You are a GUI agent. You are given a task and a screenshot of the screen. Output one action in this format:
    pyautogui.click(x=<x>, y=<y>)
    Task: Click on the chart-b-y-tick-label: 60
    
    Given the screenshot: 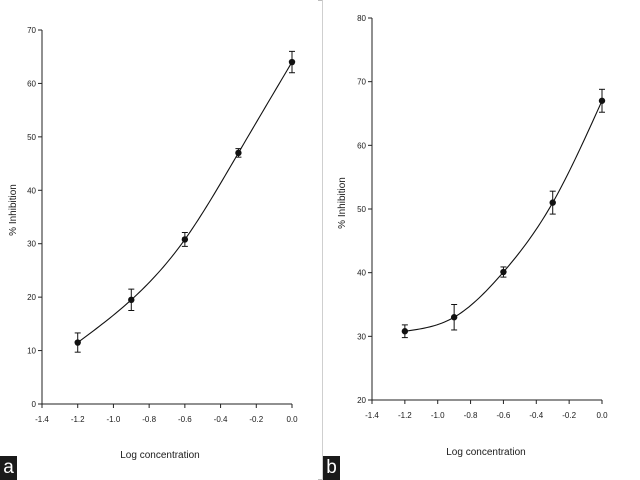 What is the action you would take?
    pyautogui.click(x=361, y=145)
    